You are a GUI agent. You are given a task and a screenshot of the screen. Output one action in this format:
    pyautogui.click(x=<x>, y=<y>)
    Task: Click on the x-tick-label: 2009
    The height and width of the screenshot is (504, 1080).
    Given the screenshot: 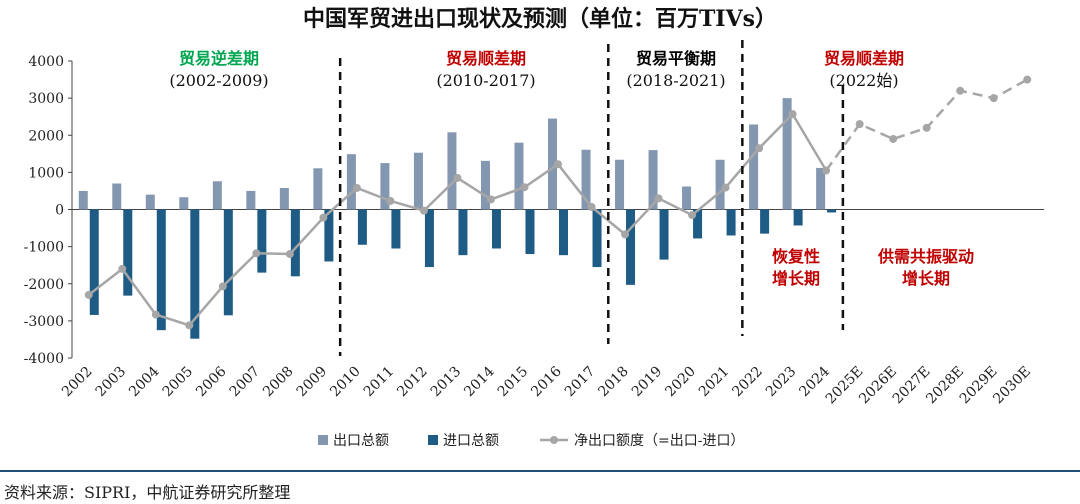 What is the action you would take?
    pyautogui.click(x=312, y=382)
    